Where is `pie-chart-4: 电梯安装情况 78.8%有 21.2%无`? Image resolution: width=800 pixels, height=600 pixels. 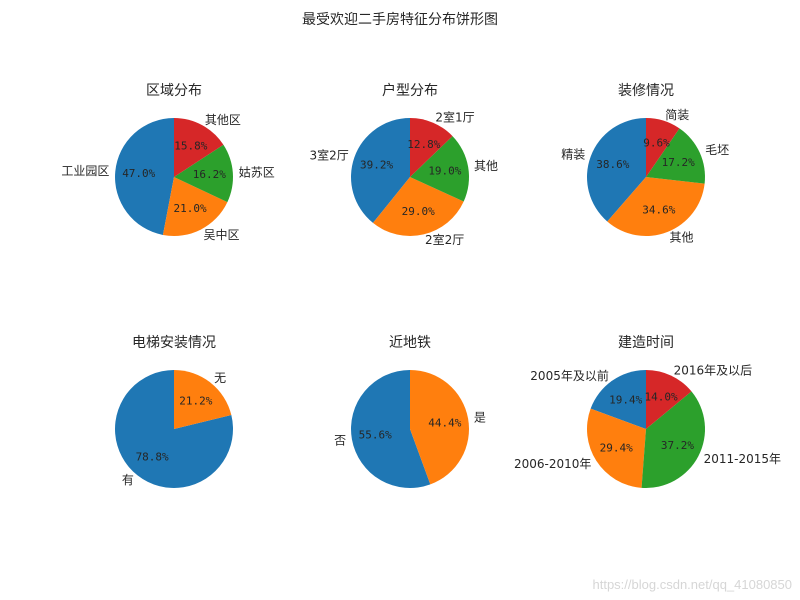 pie-chart-4: 电梯安装情况 78.8%有 21.2%无 is located at coordinates (174, 411).